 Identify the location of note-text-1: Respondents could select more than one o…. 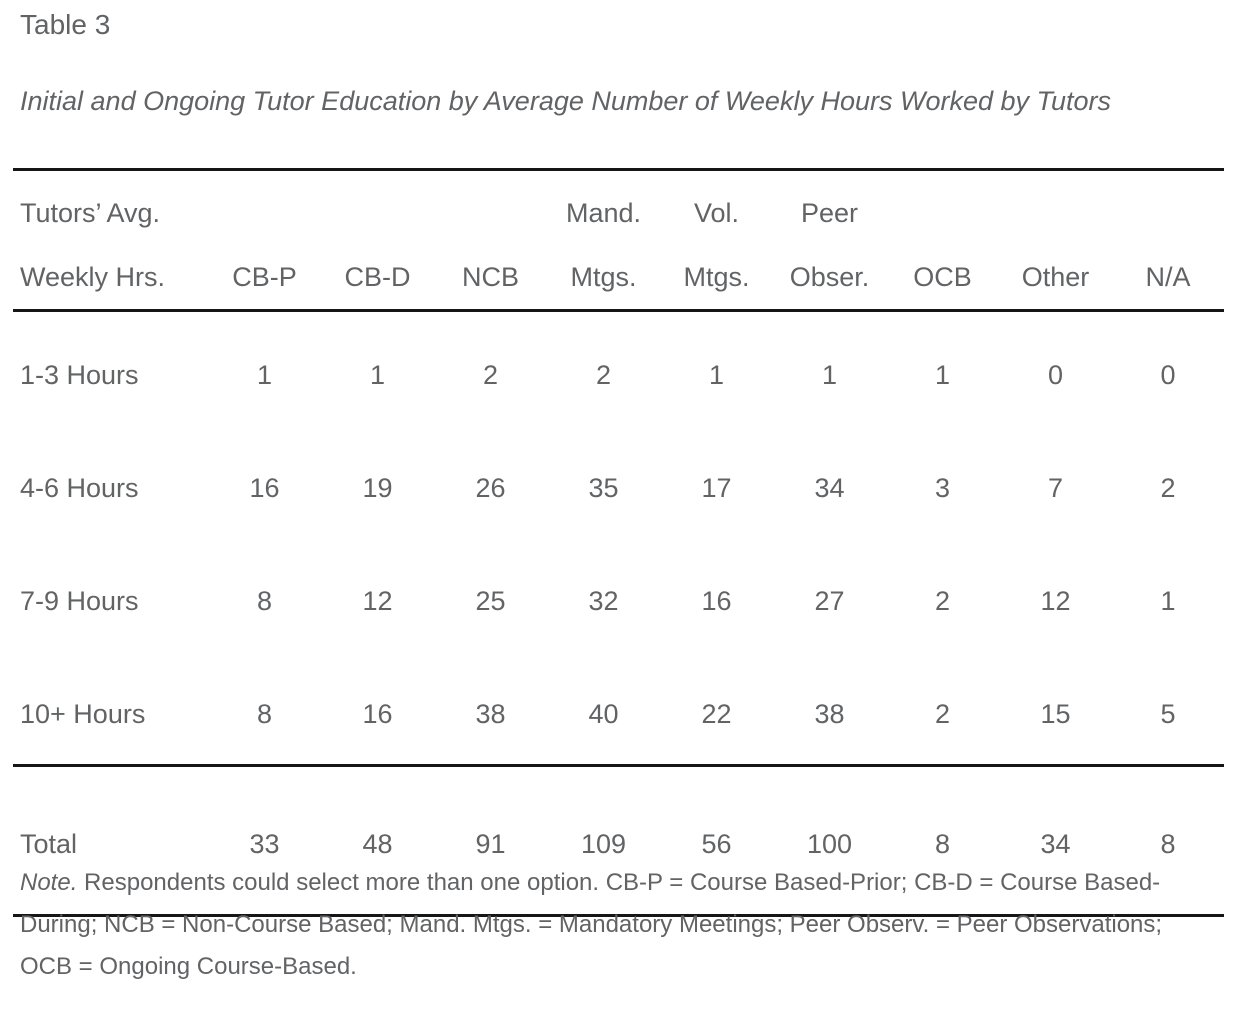
(622, 882).